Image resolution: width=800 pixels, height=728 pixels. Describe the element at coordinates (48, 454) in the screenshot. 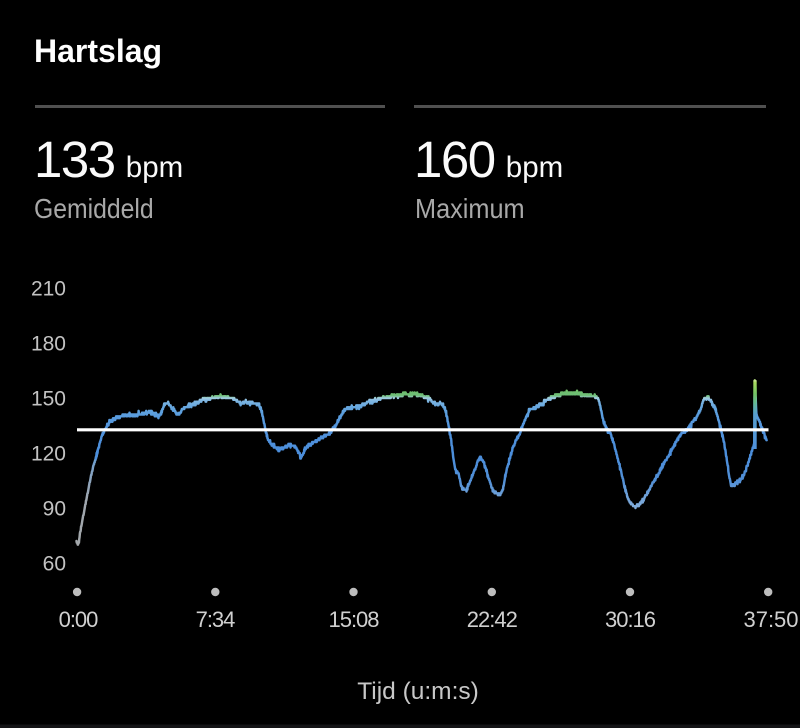

I see `svg-text: 120` at that location.